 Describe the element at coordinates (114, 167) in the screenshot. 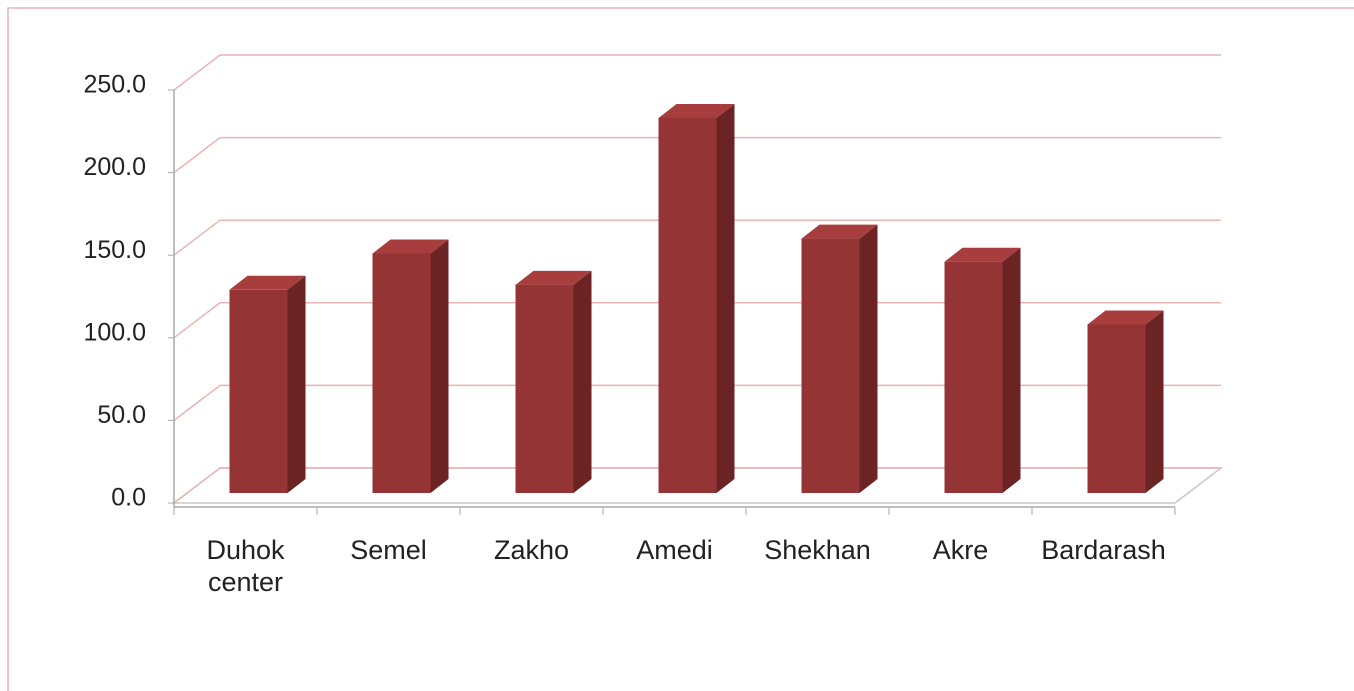

I see `y-tick-label: 200.0` at that location.